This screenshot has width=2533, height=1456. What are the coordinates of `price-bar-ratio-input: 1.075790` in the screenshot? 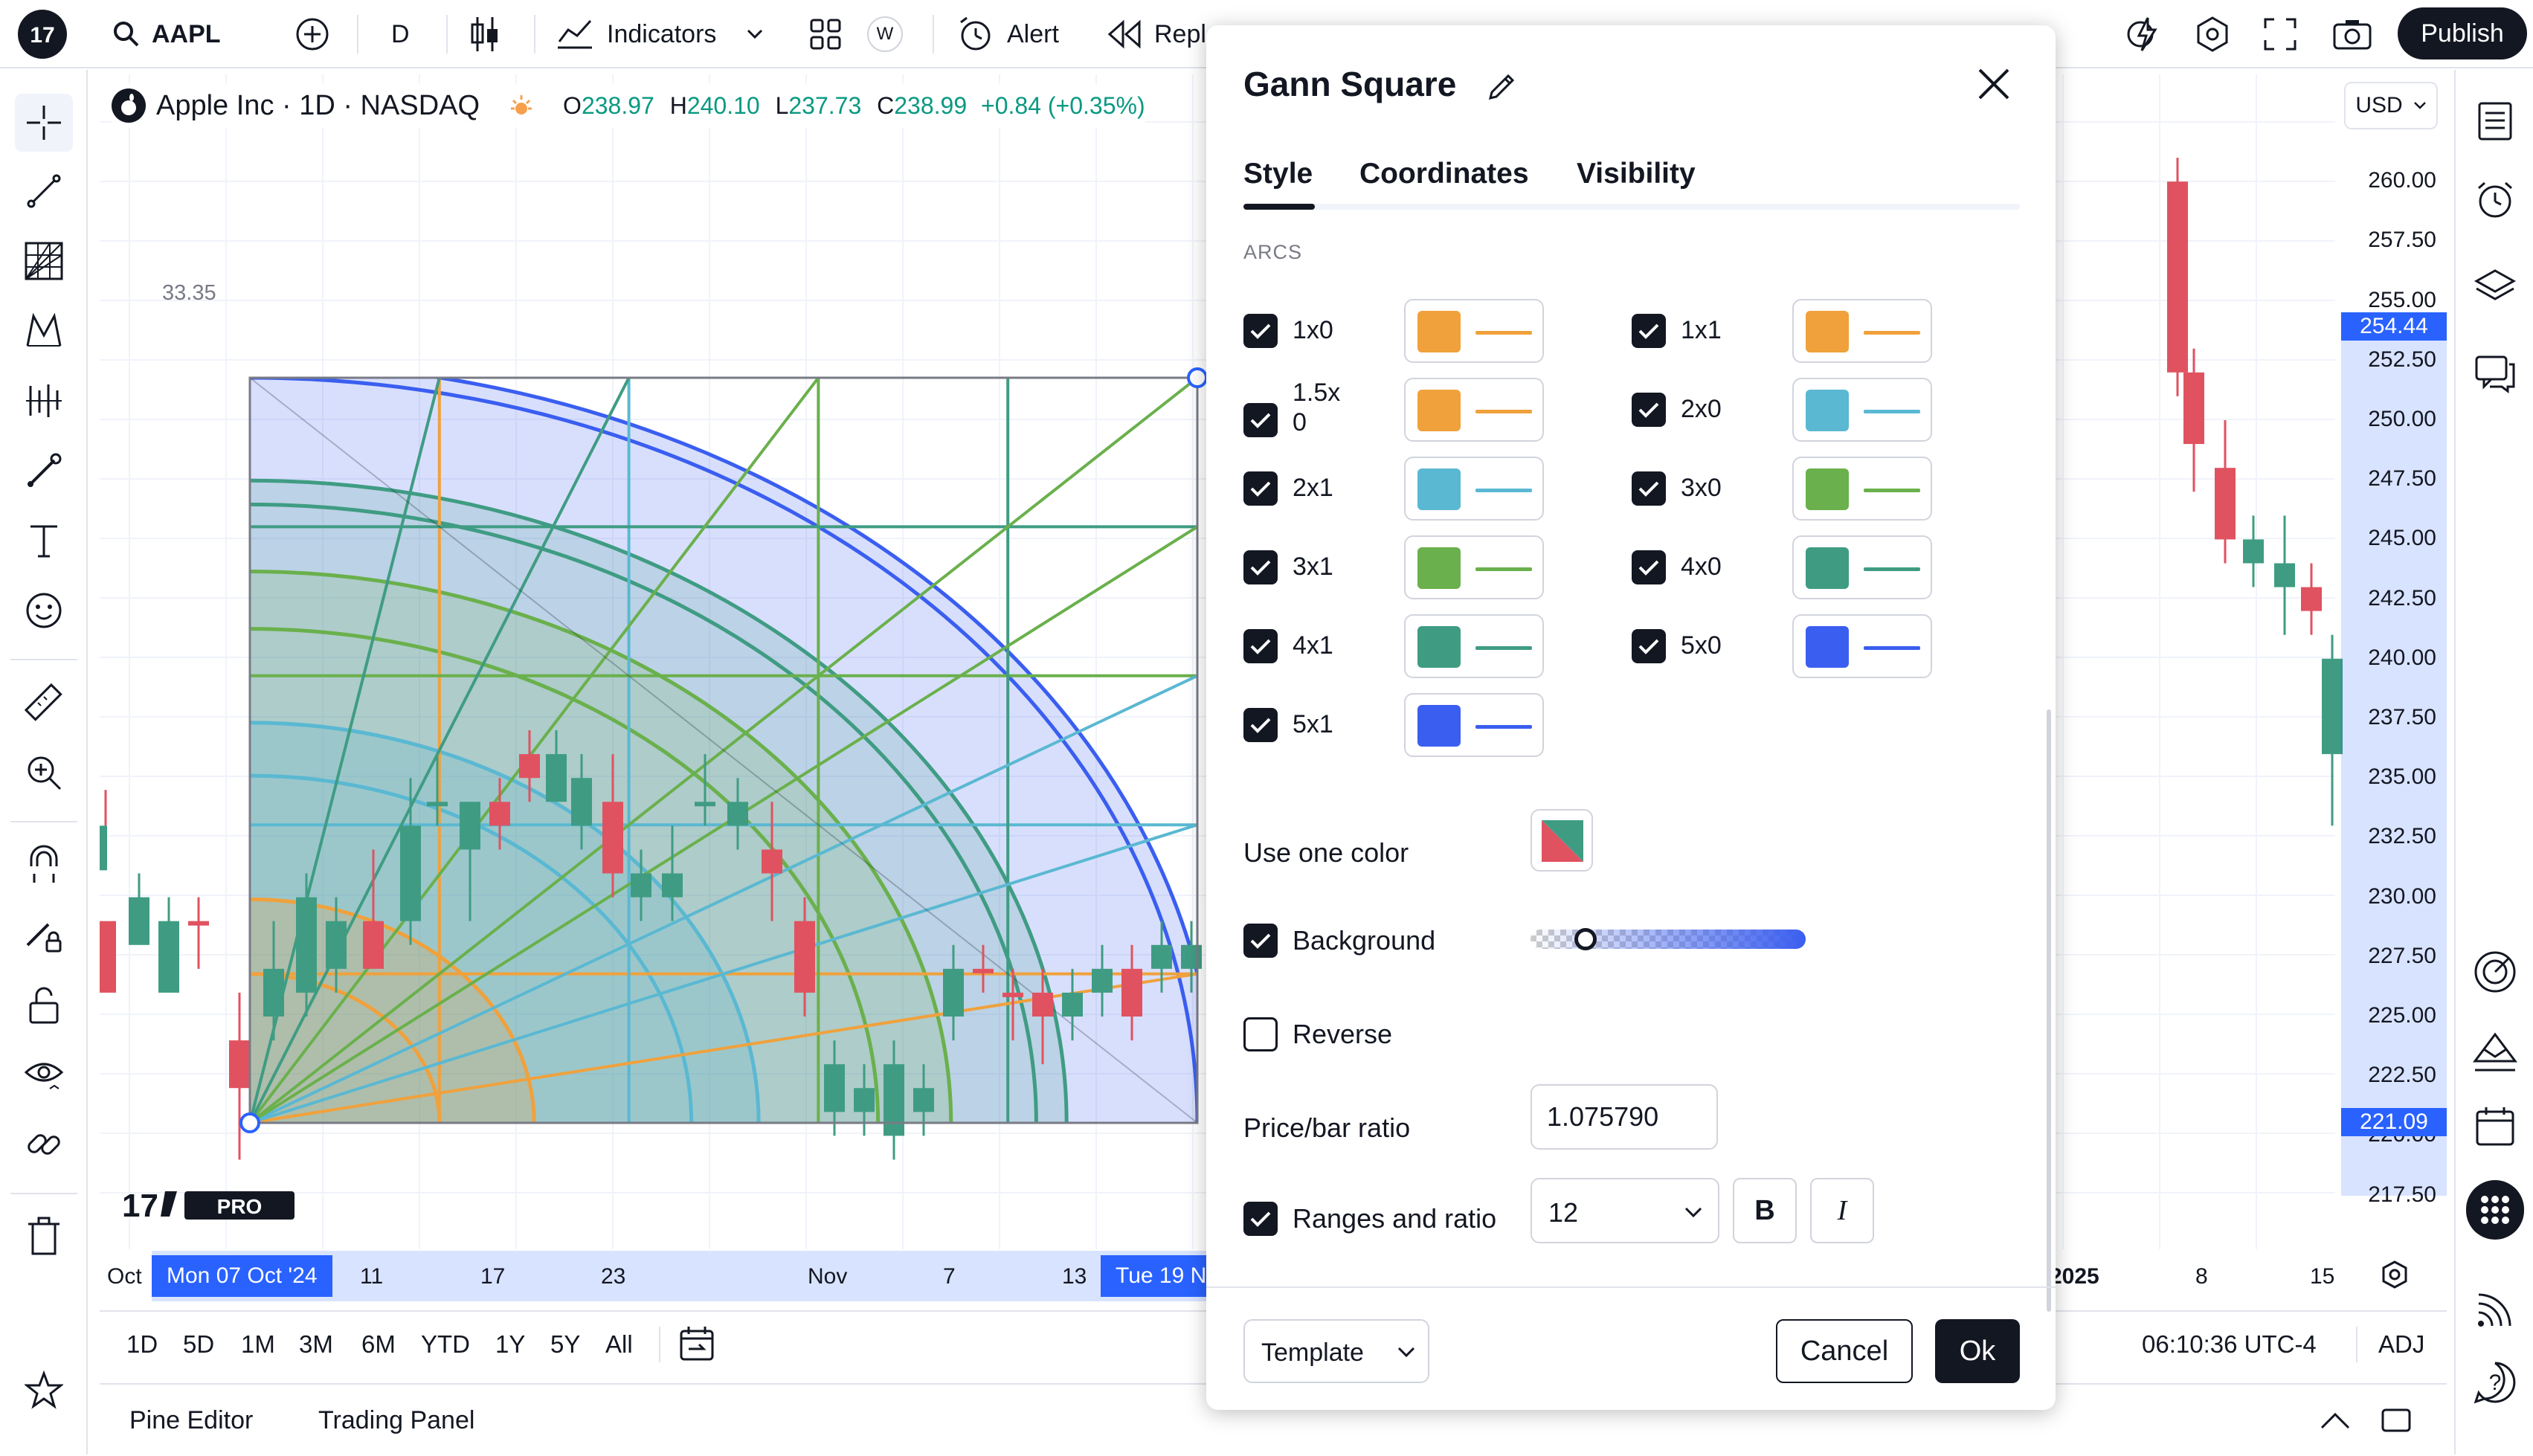 It's located at (1625, 1117).